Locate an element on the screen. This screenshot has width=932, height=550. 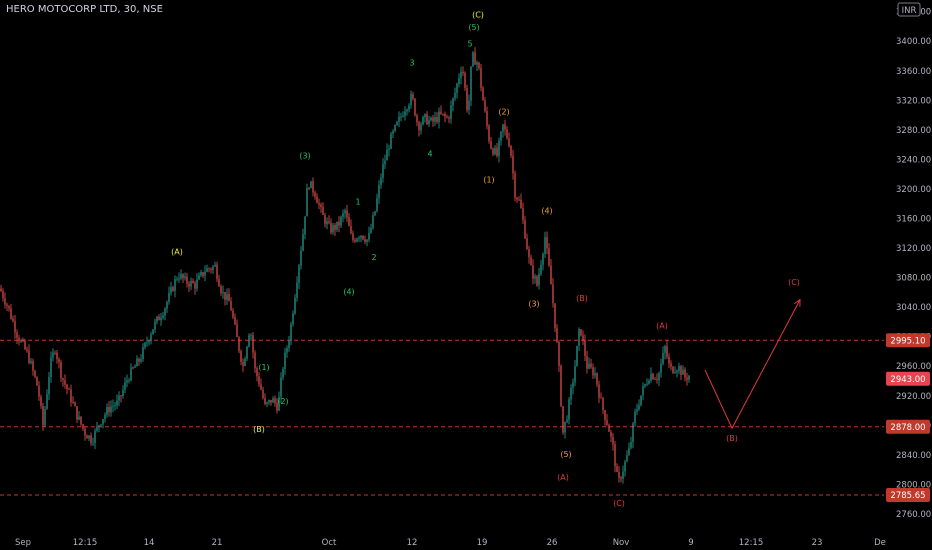
wave-label: (1) is located at coordinates (263, 367).